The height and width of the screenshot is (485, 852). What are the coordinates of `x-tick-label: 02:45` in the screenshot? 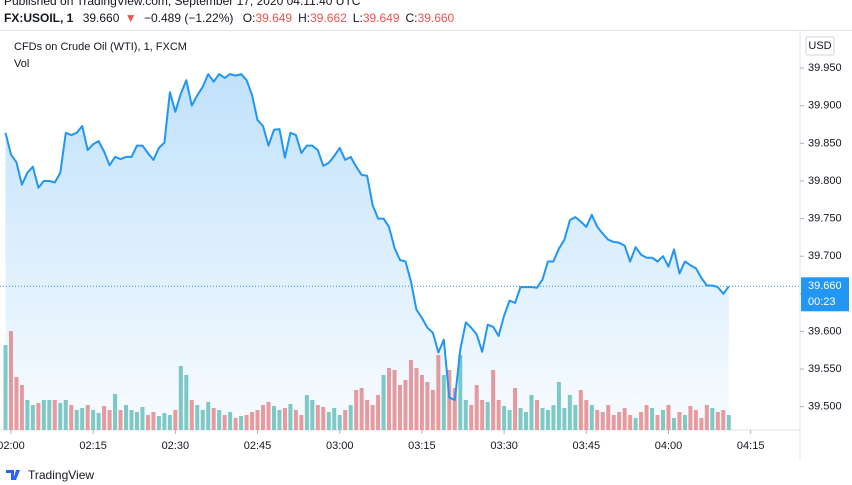 It's located at (258, 446).